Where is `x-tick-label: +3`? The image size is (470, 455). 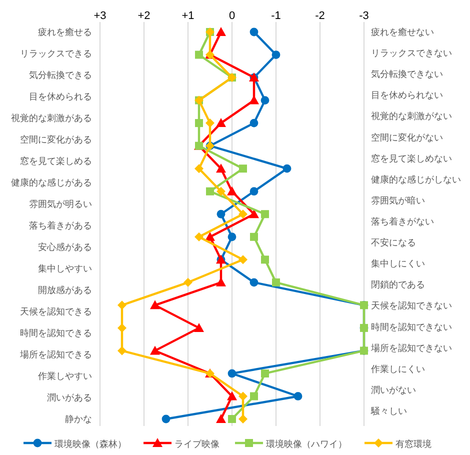
x-tick-label: +3 is located at coordinates (100, 16).